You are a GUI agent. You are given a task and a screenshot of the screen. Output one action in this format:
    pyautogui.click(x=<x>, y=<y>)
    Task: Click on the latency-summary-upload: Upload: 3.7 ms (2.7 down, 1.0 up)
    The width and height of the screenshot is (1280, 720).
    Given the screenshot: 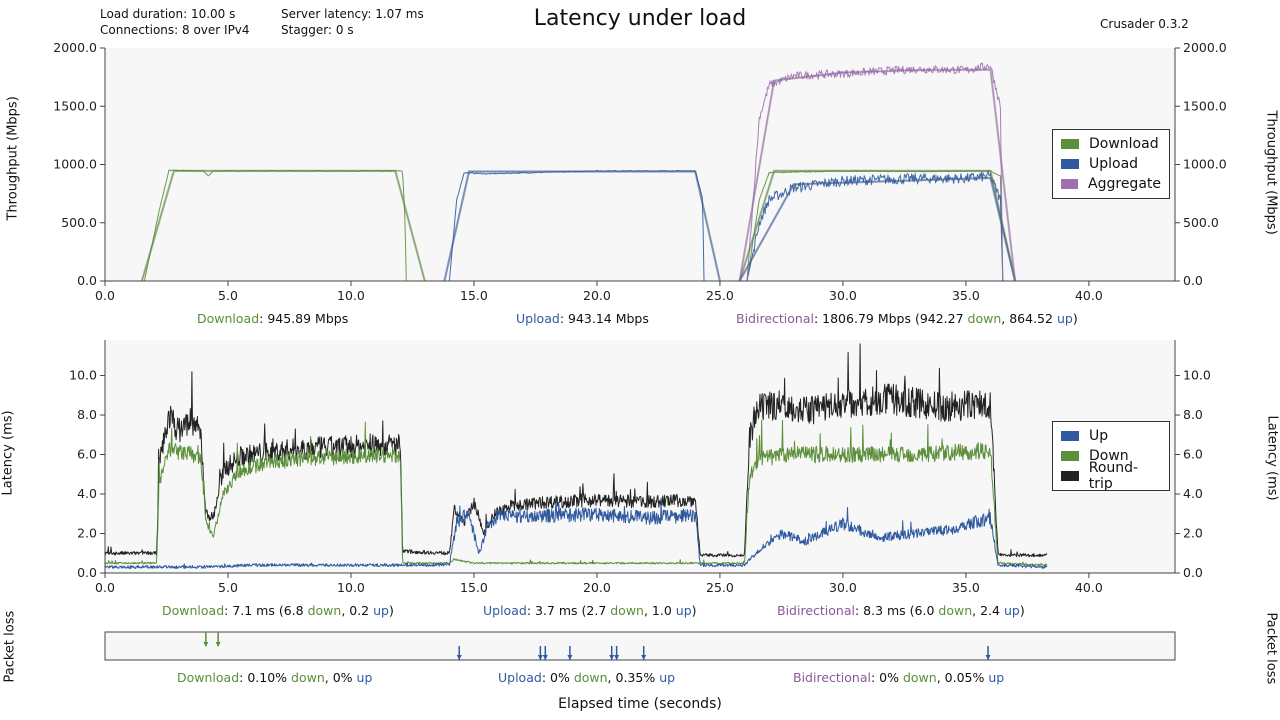 What is the action you would take?
    pyautogui.click(x=590, y=610)
    